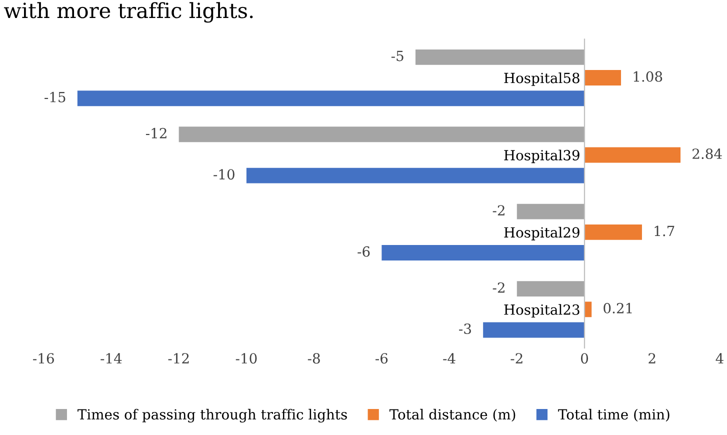 The height and width of the screenshot is (435, 727). I want to click on x-tick-label: -8, so click(314, 358).